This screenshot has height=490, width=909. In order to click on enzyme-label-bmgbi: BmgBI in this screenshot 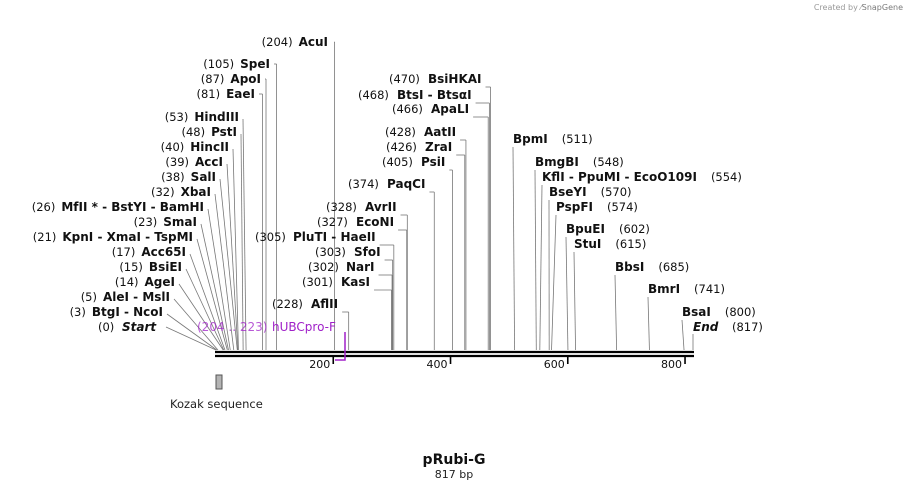, I will do `click(557, 162)`.